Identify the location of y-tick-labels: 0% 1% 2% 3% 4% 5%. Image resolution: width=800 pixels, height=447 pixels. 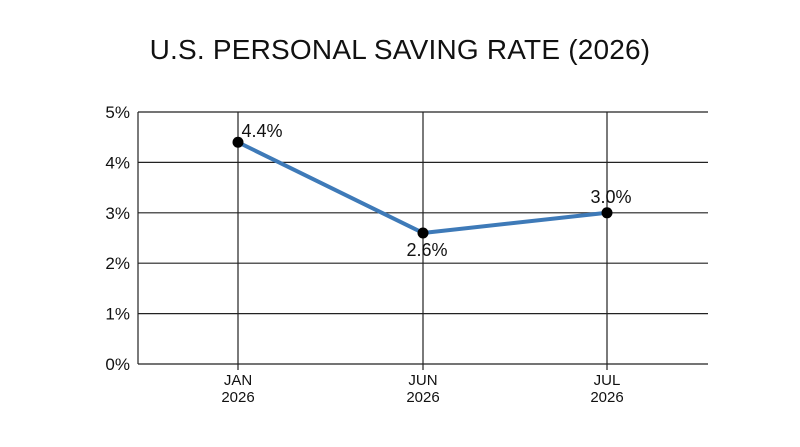
(117, 238).